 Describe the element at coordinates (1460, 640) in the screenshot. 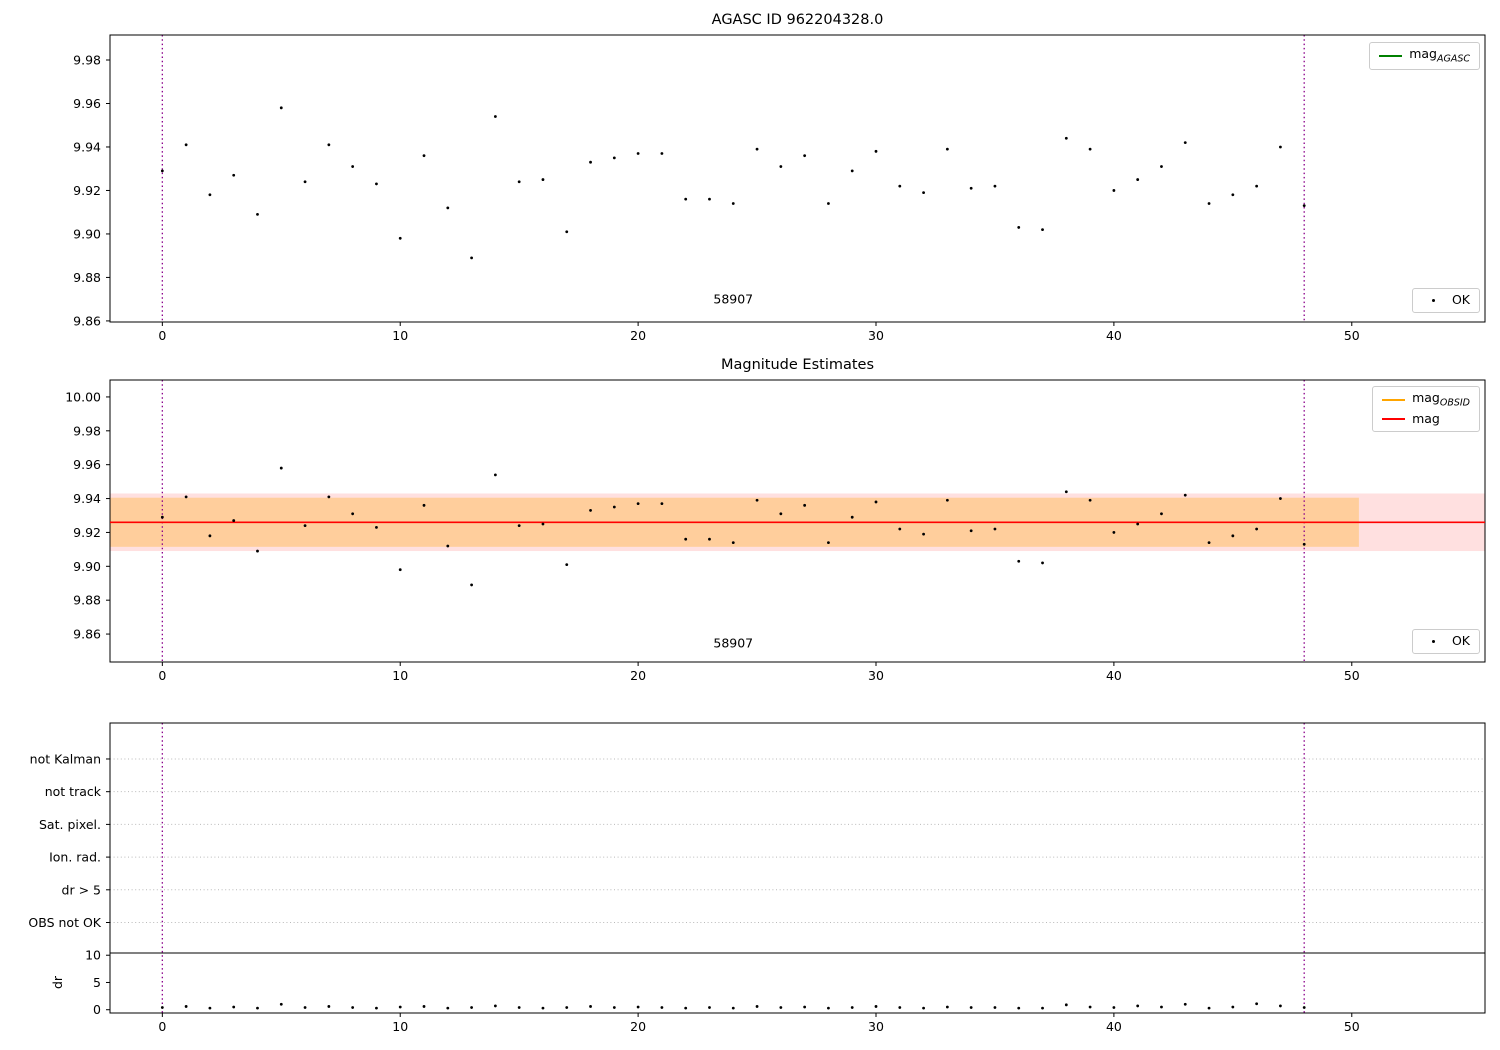

I see `ok-label: OK` at that location.